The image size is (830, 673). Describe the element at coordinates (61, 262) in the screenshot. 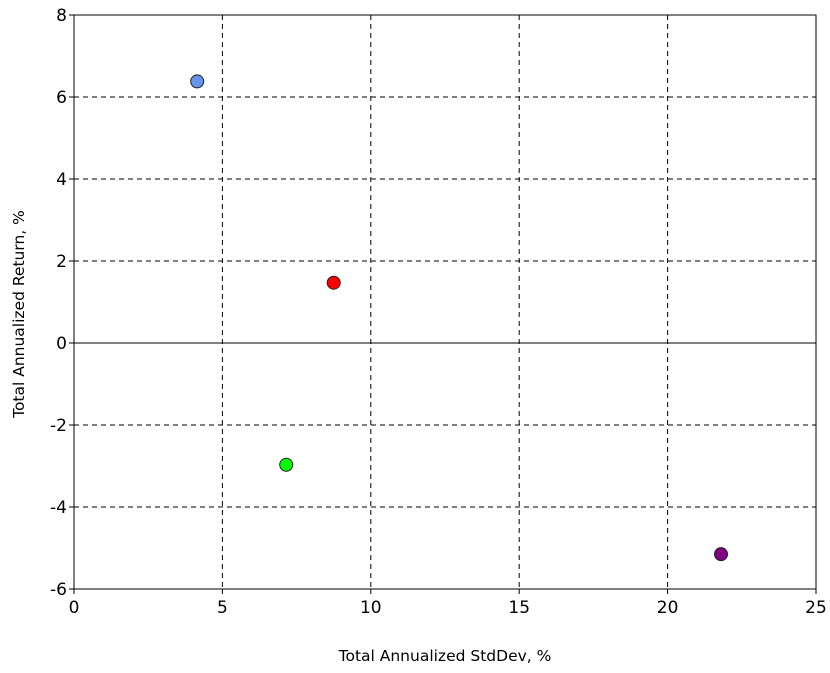

I see `y-tick-label: 2` at that location.